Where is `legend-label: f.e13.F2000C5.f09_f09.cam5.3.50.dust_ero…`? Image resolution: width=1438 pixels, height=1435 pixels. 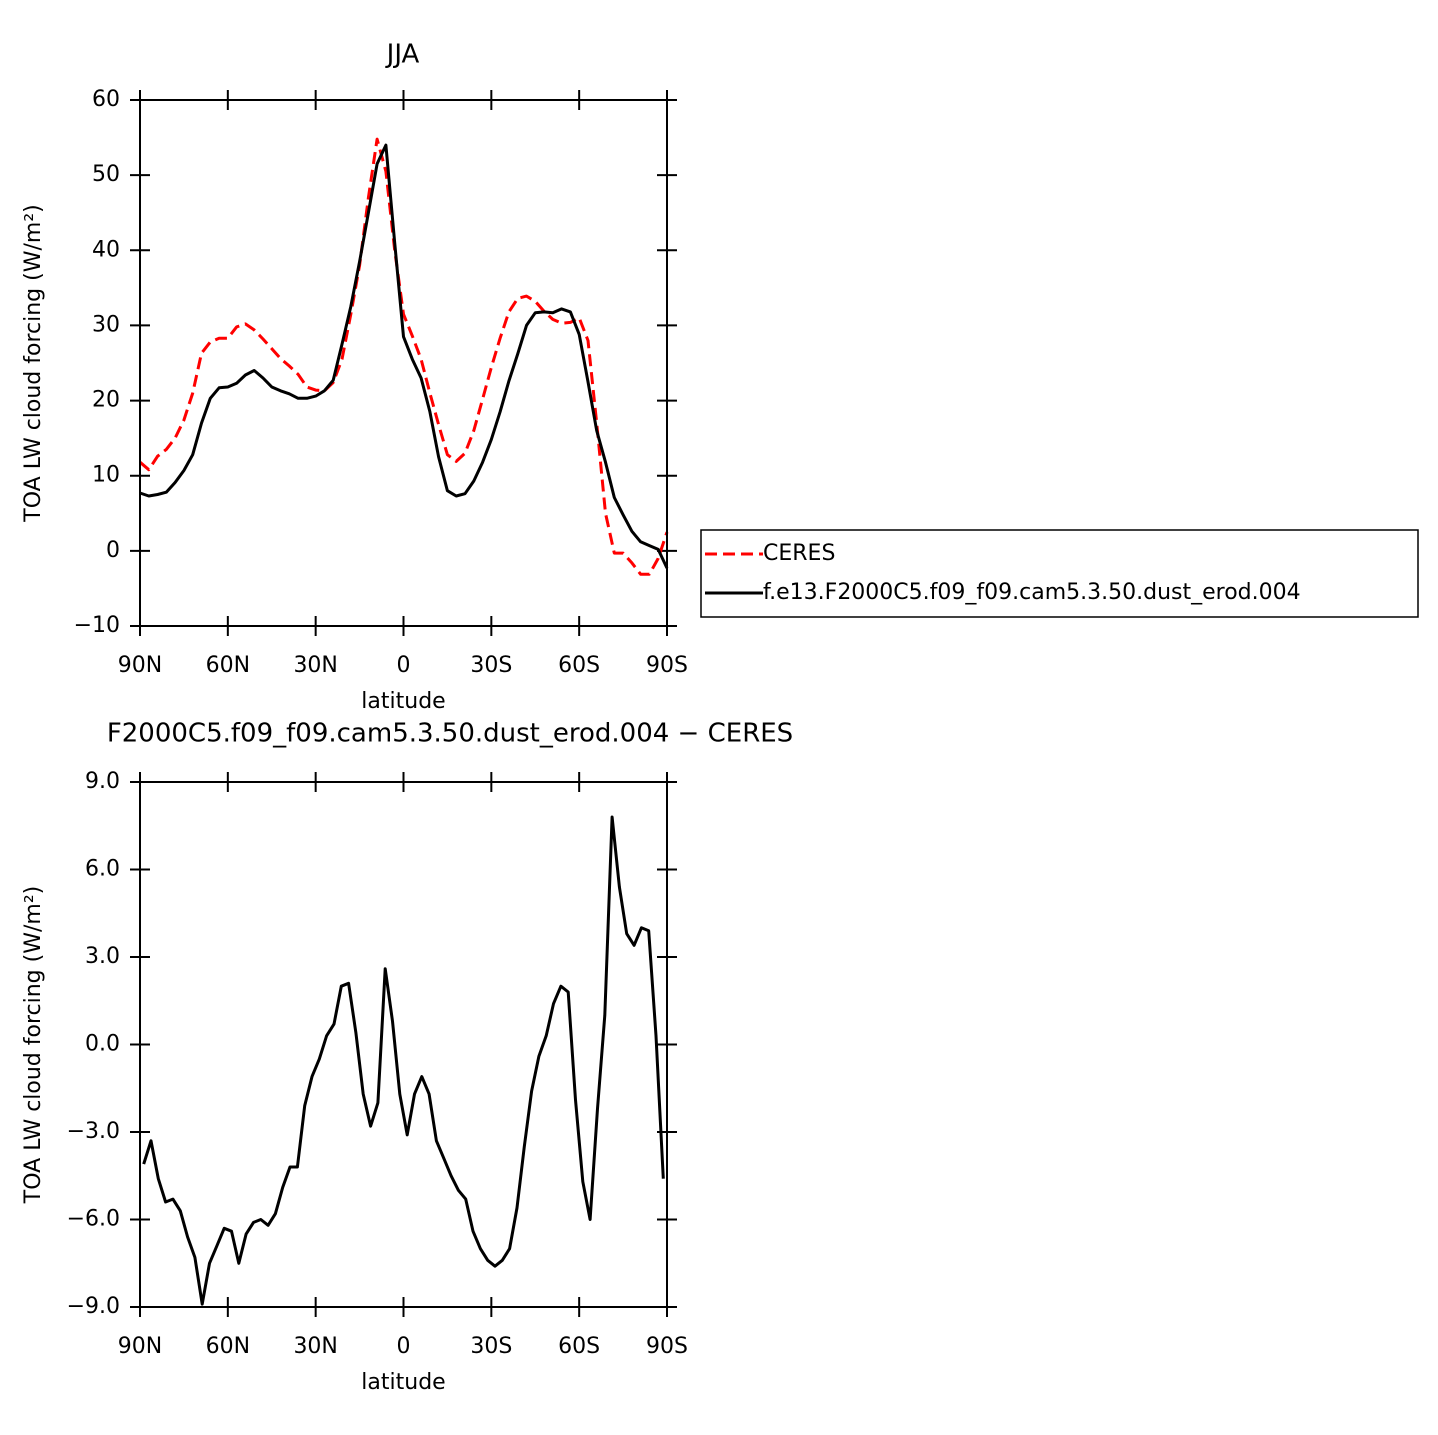 legend-label: f.e13.F2000C5.f09_f09.cam5.3.50.dust_ero… is located at coordinates (1032, 592).